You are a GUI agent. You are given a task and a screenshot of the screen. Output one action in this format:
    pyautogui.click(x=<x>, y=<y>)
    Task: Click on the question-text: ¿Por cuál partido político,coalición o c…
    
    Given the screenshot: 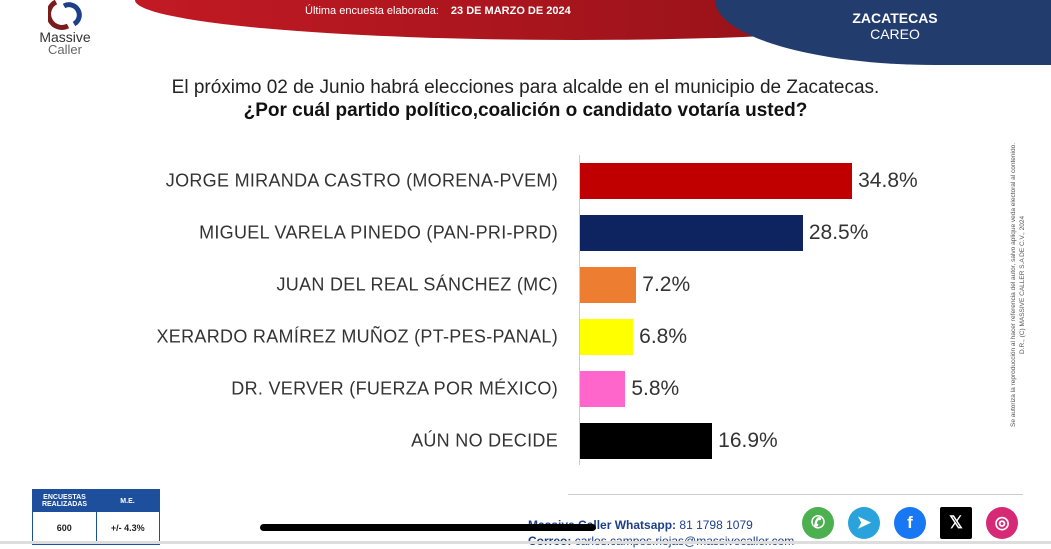 What is the action you would take?
    pyautogui.click(x=525, y=110)
    